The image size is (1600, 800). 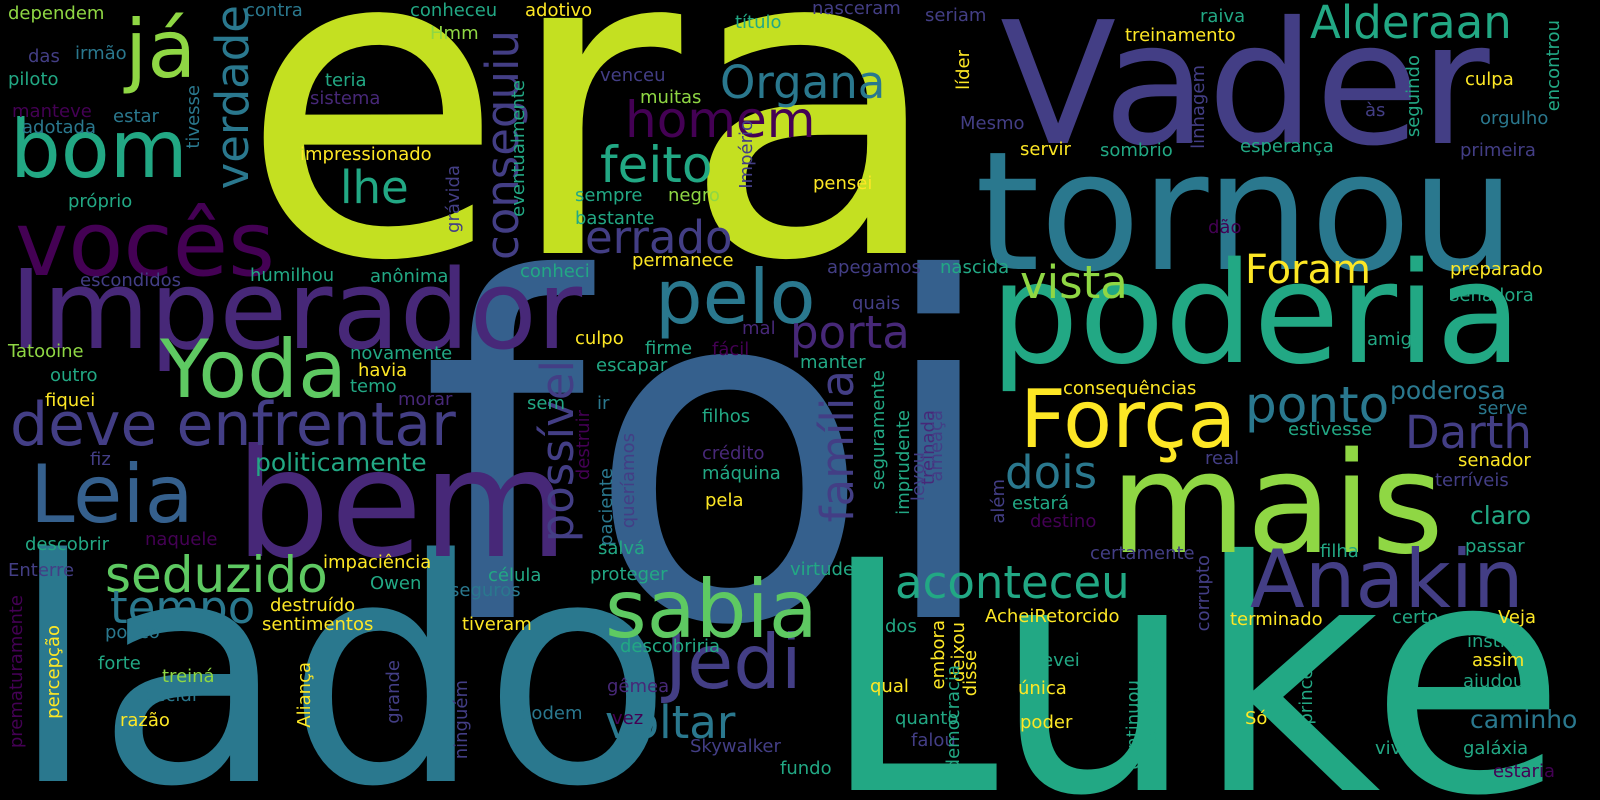 I want to click on word-vader: Vader, so click(x=1245, y=92).